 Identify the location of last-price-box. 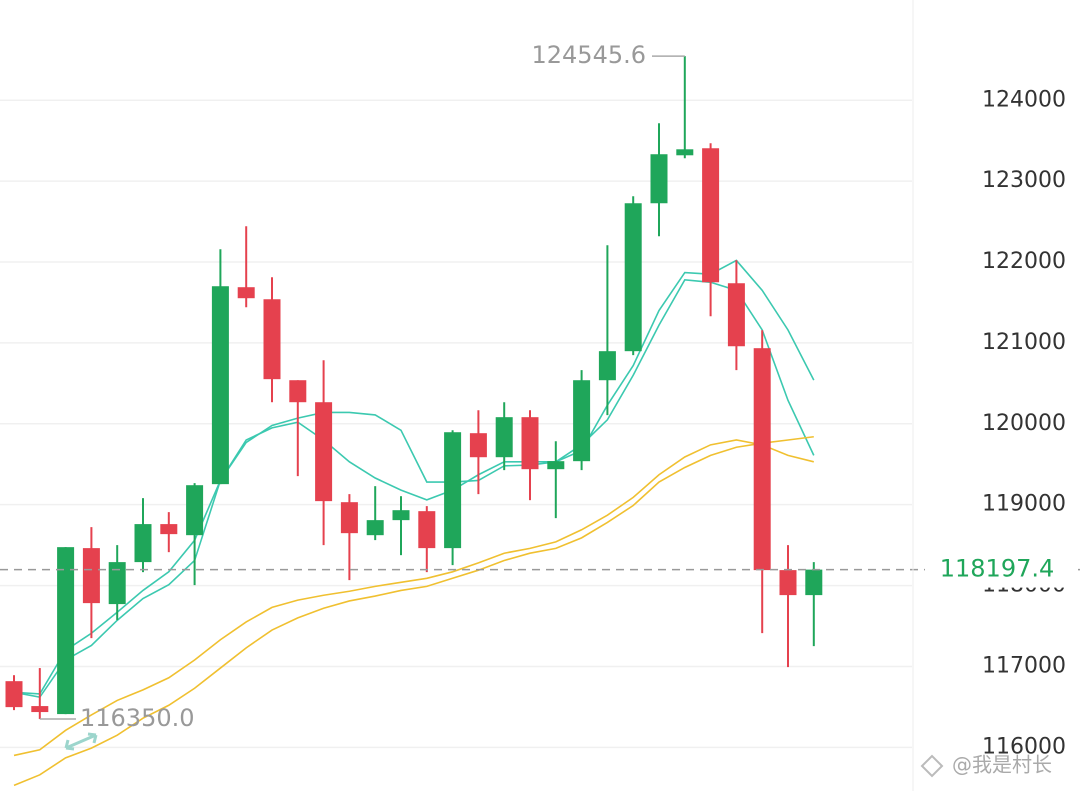
(1000, 569).